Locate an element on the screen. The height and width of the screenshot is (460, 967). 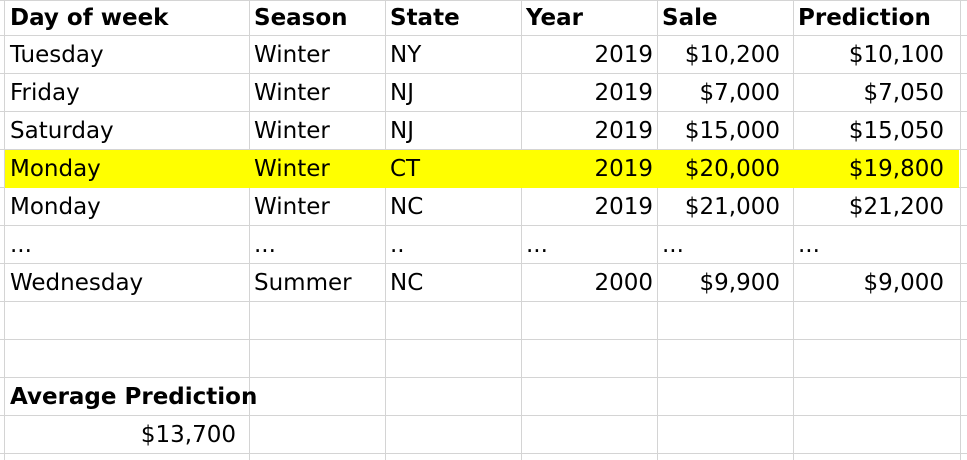
cell-sale: $10,200 is located at coordinates (732, 55).